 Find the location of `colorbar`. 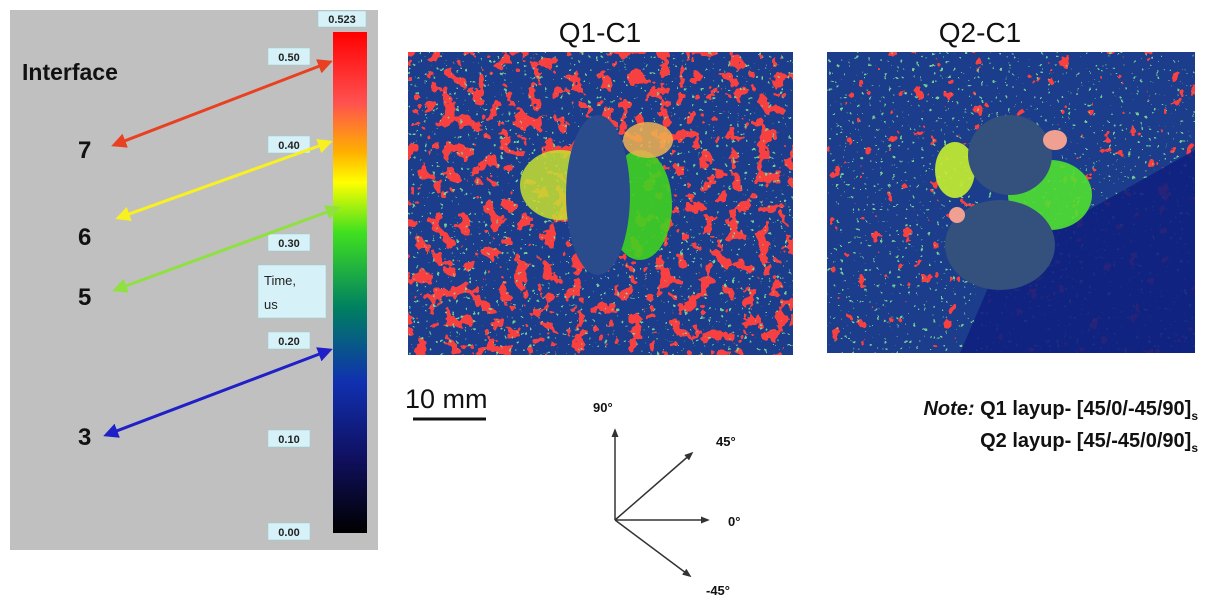

colorbar is located at coordinates (350, 282).